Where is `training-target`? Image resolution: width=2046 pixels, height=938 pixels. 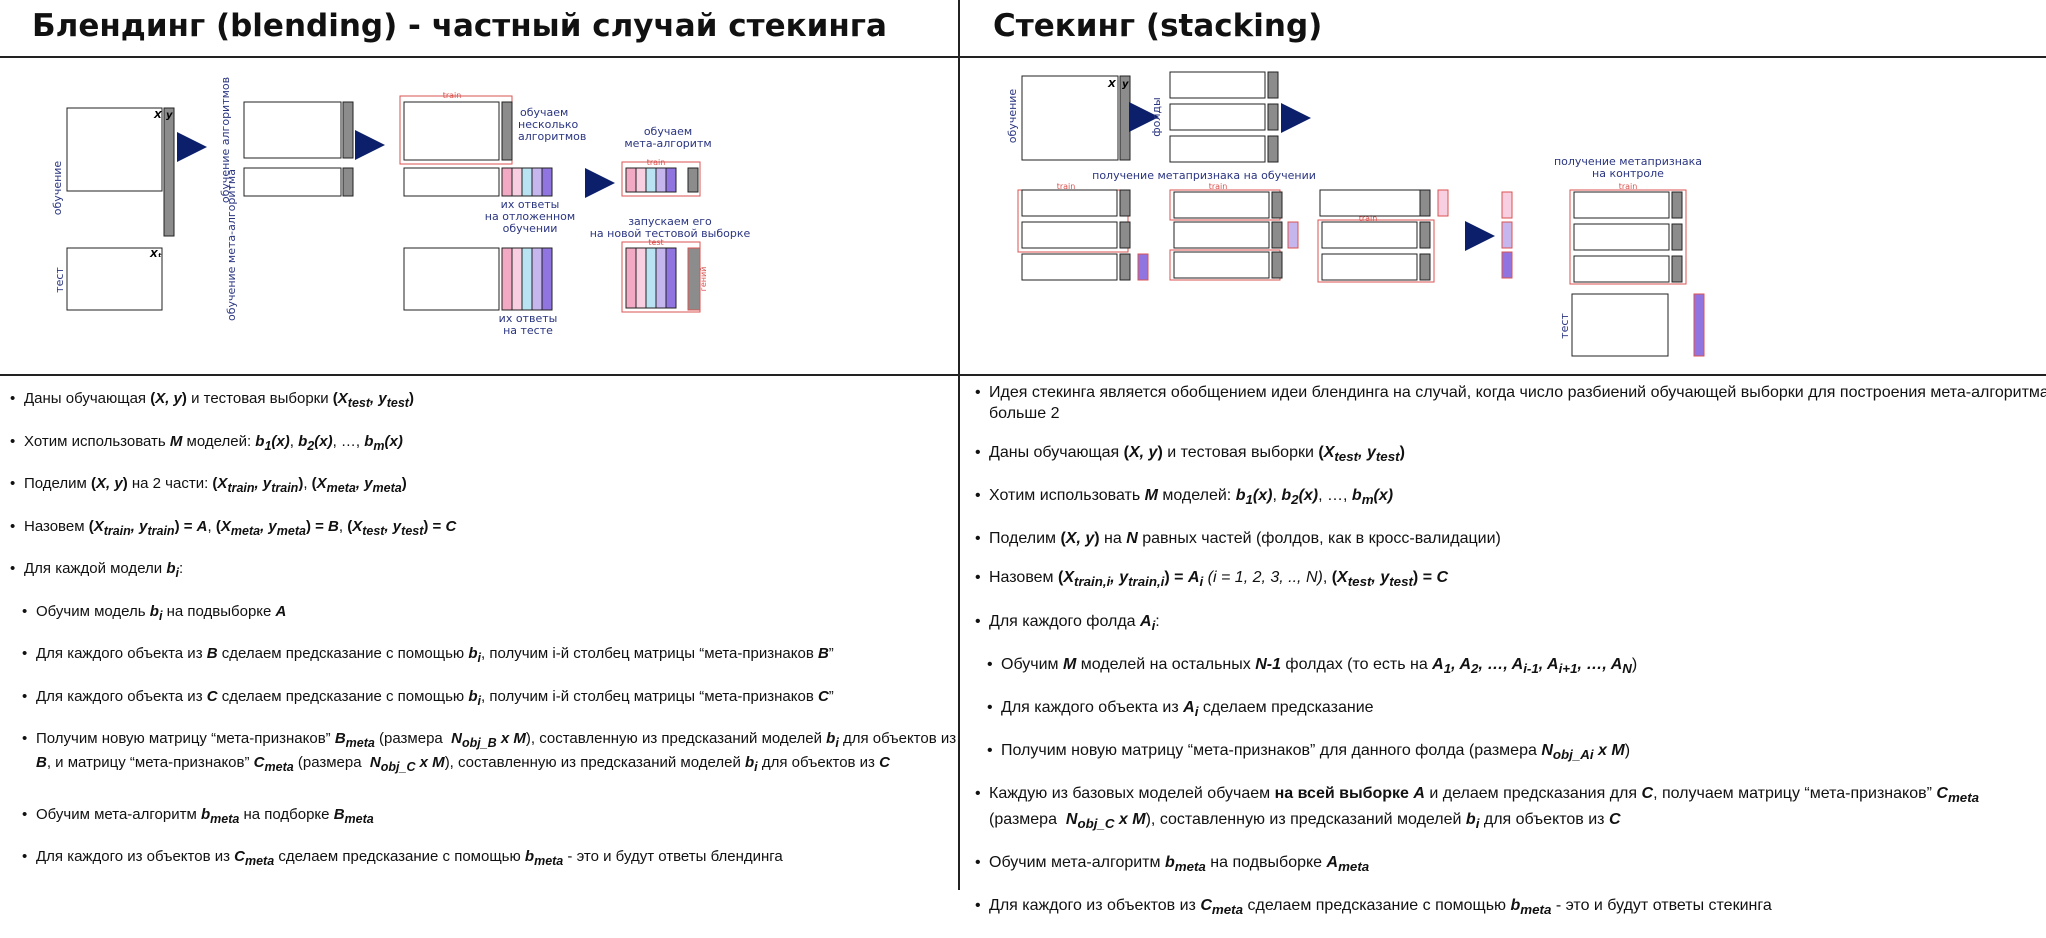 training-target is located at coordinates (169, 172).